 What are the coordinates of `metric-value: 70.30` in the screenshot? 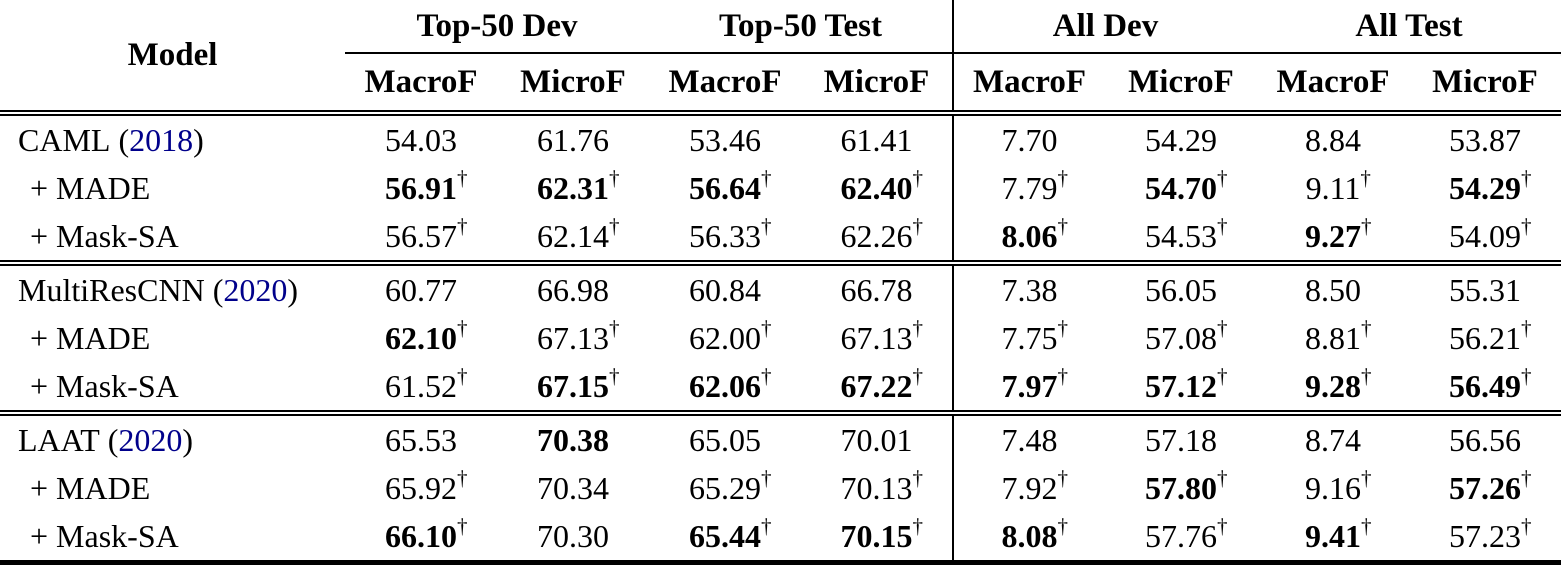 It's located at (573, 535).